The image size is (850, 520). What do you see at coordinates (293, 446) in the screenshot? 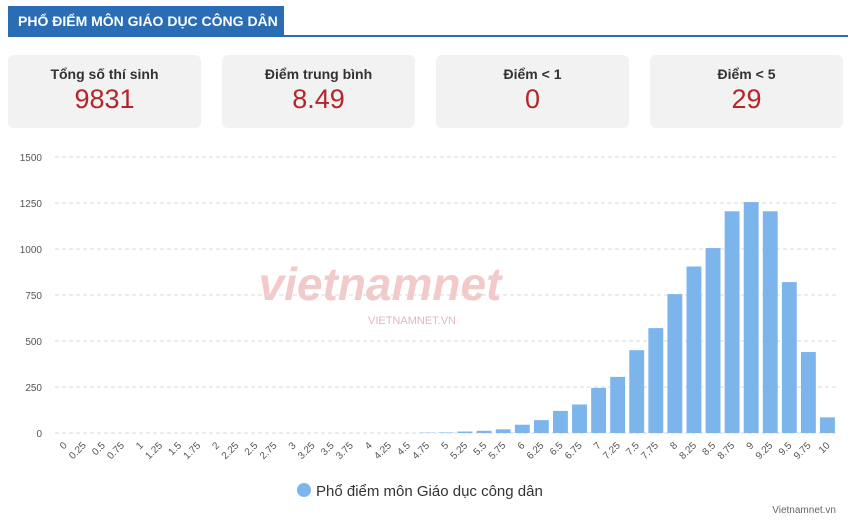
I see `x-tick-label: 3` at bounding box center [293, 446].